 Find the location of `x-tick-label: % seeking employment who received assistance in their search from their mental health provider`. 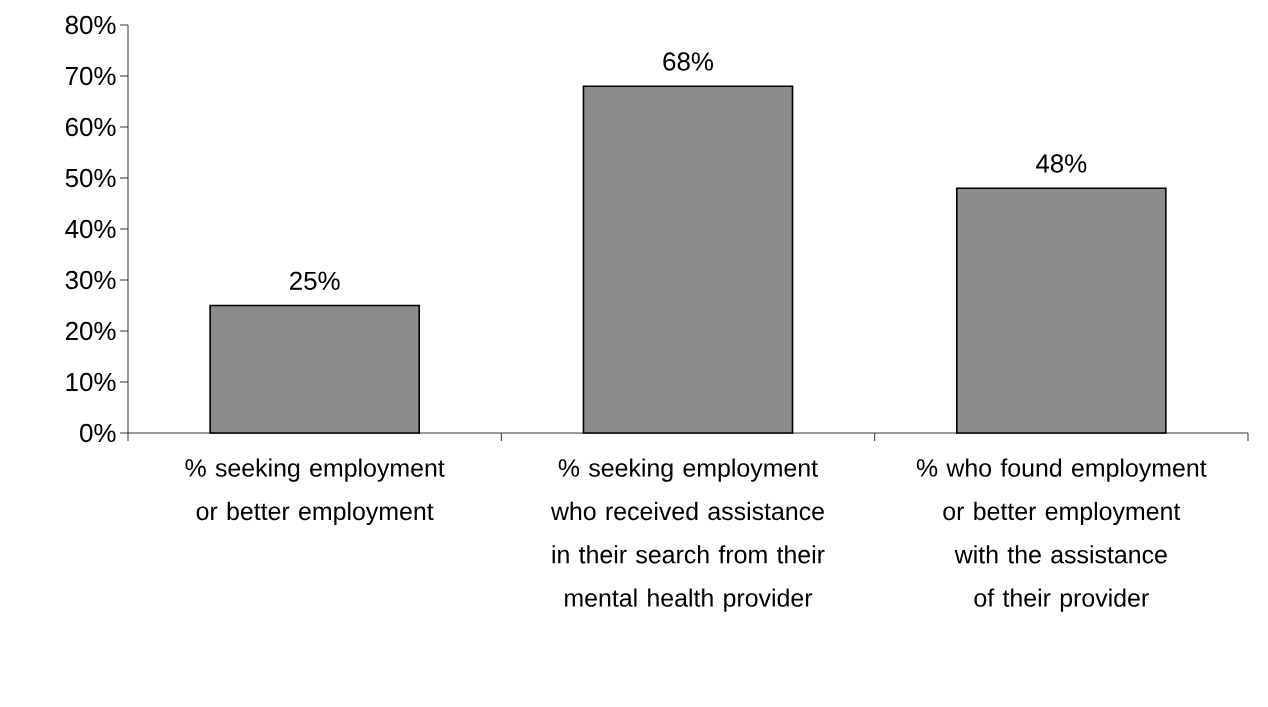

x-tick-label: % seeking employment who received assistance in their search from their mental health provider is located at coordinates (687, 535).